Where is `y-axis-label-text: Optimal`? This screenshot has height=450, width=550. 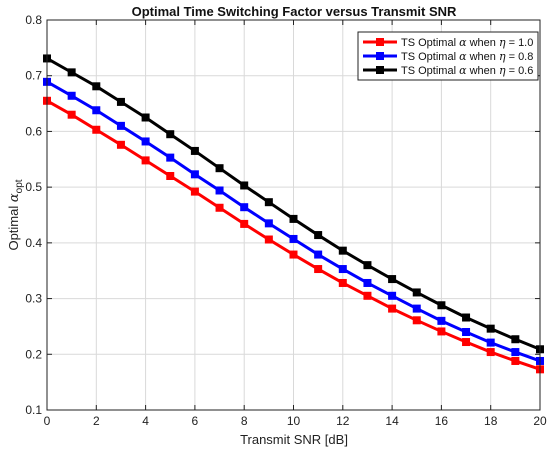 y-axis-label-text: Optimal is located at coordinates (13, 226).